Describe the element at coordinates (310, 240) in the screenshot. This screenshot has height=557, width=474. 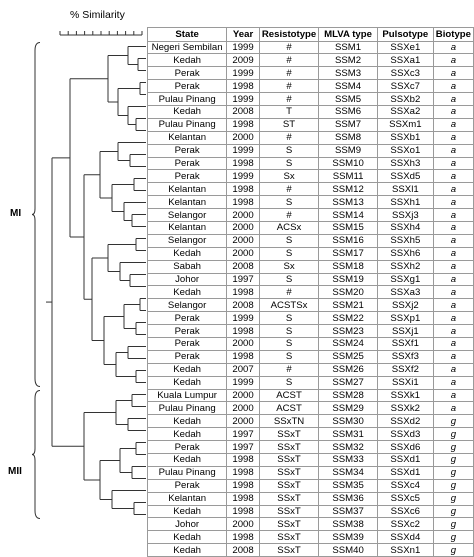
I see `table-row: Selangor 2000 S SSM16 SSXh5 a` at that location.